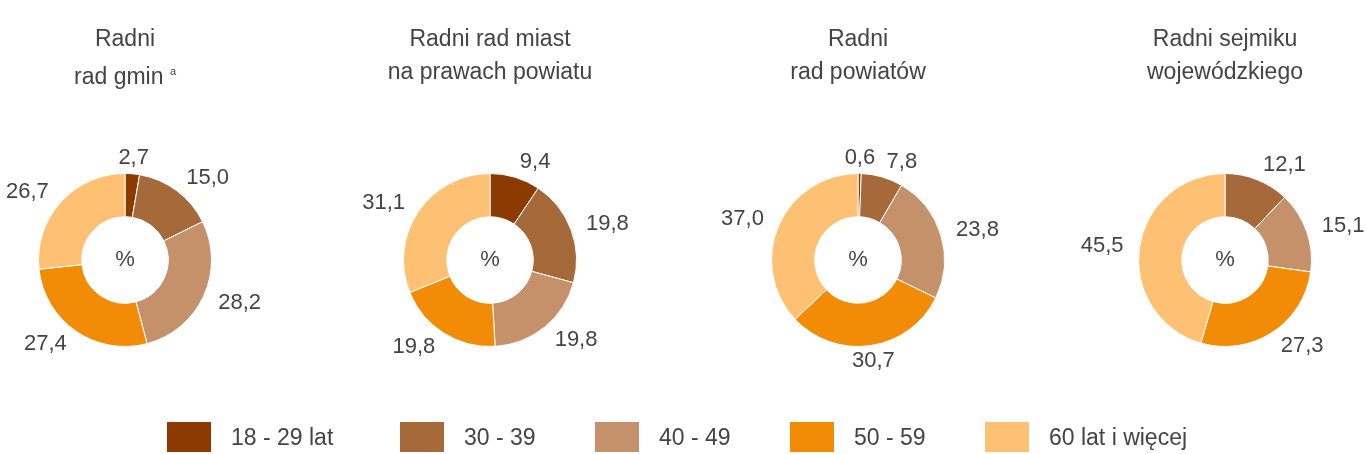  Describe the element at coordinates (742, 218) in the screenshot. I see `data-label: 37,0` at that location.